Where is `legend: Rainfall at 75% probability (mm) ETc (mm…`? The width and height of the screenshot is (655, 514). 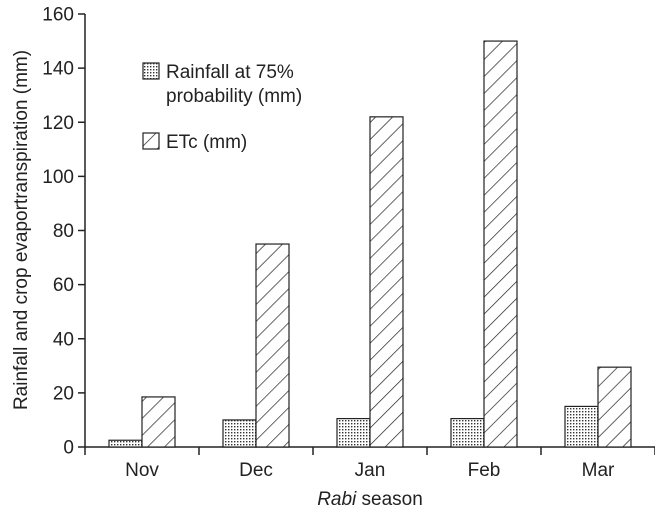
legend: Rainfall at 75% probability (mm) ETc (mm… is located at coordinates (222, 107).